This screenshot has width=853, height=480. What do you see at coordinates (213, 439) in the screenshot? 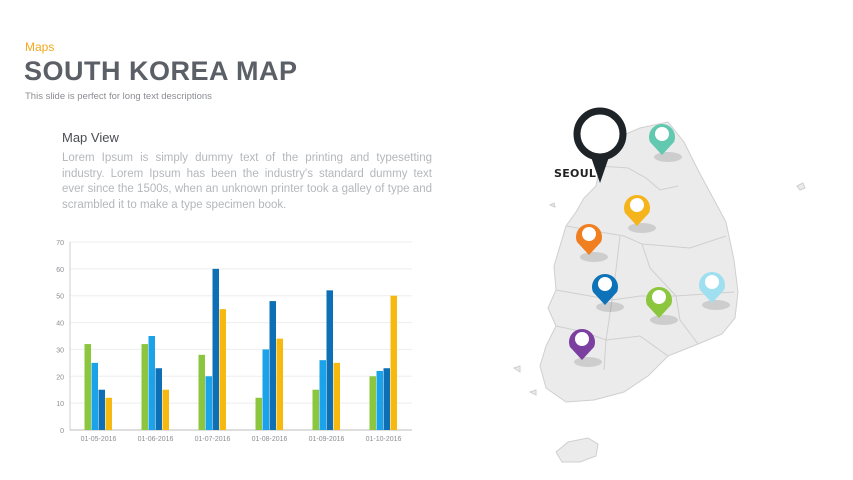
I see `x-tick-label: 01-07-2016` at bounding box center [213, 439].